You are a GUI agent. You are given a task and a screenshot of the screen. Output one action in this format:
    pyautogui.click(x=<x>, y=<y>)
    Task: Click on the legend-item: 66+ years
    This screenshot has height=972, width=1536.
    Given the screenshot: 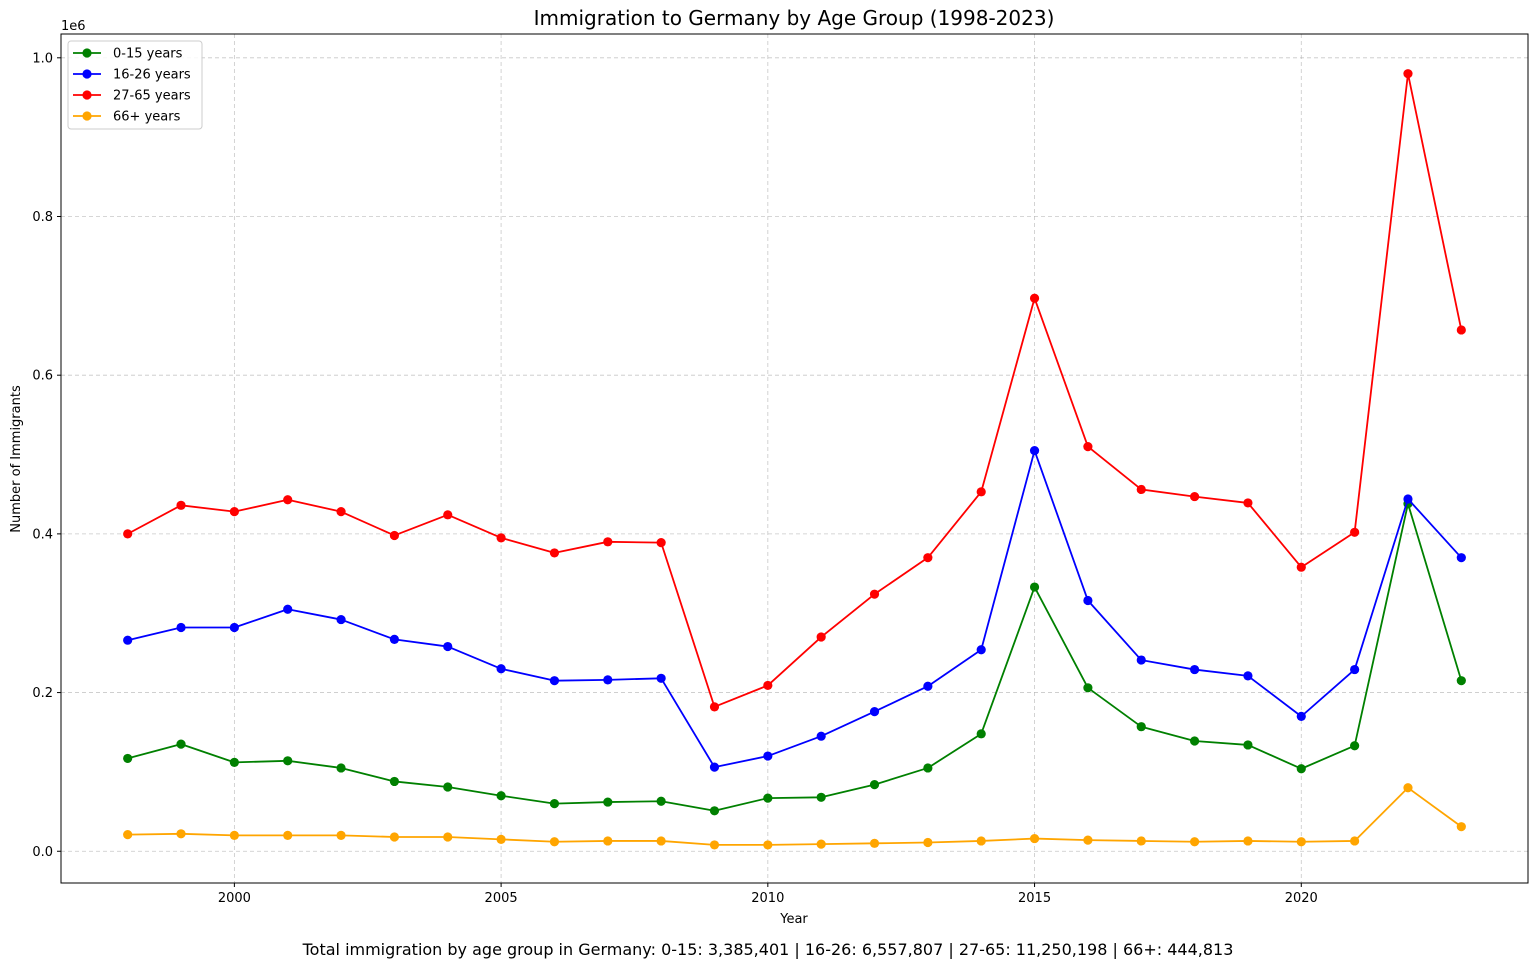 What is the action you would take?
    pyautogui.click(x=127, y=117)
    